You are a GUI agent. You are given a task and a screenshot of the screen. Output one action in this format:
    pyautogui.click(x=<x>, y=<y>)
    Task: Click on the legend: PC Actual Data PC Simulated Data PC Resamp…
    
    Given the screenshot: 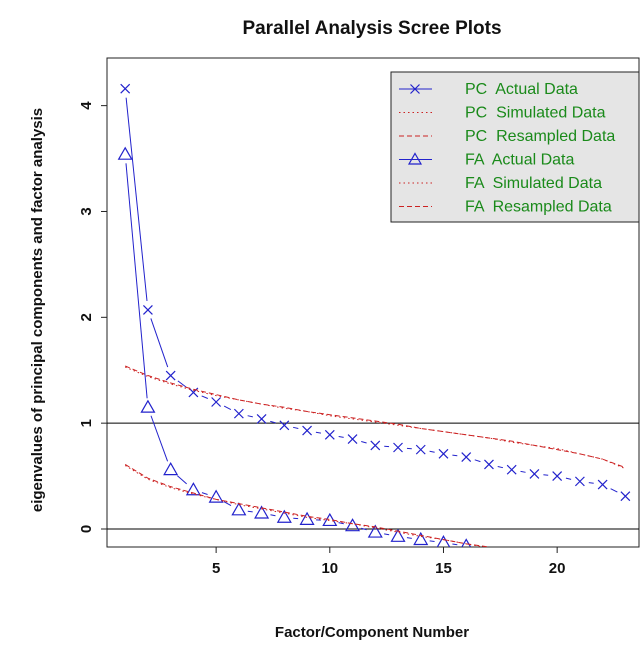 What is the action you would take?
    pyautogui.click(x=515, y=147)
    